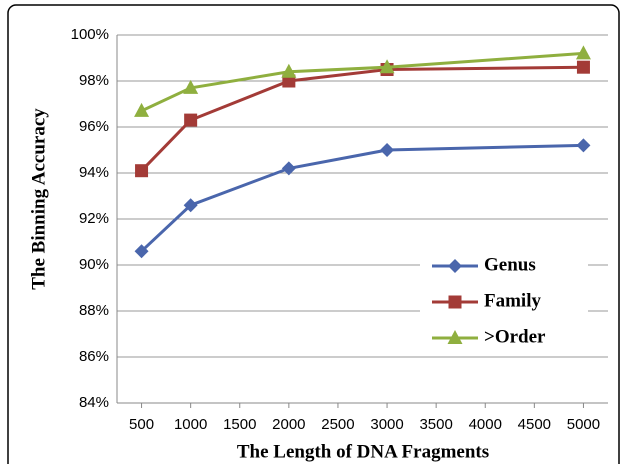 Image resolution: width=627 pixels, height=464 pixels. What do you see at coordinates (534, 424) in the screenshot?
I see `x-tick-label: 4500` at bounding box center [534, 424].